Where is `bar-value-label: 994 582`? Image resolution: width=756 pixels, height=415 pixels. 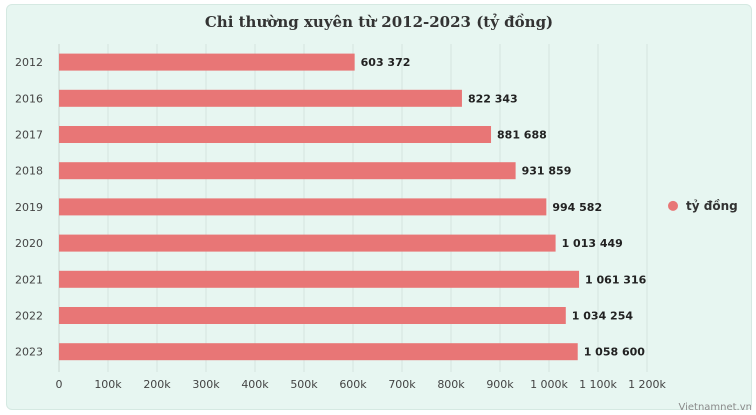
bar-value-label: 994 582 is located at coordinates (577, 207).